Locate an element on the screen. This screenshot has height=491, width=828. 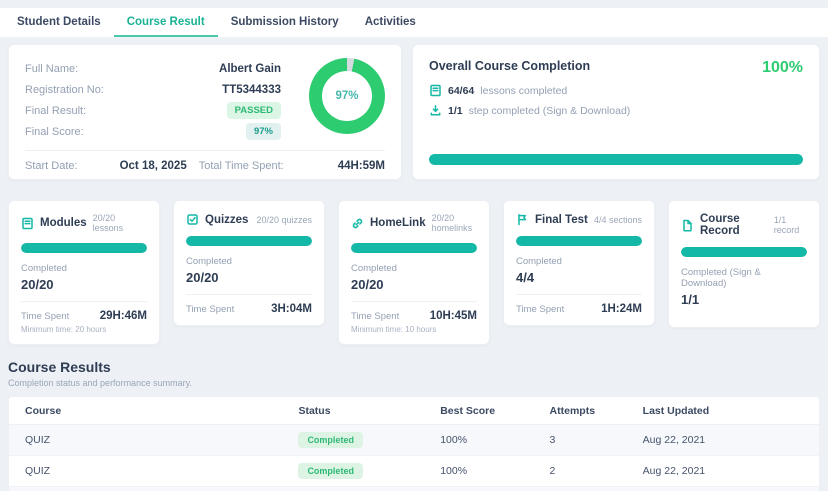
tab-activities: Activities is located at coordinates (390, 21).